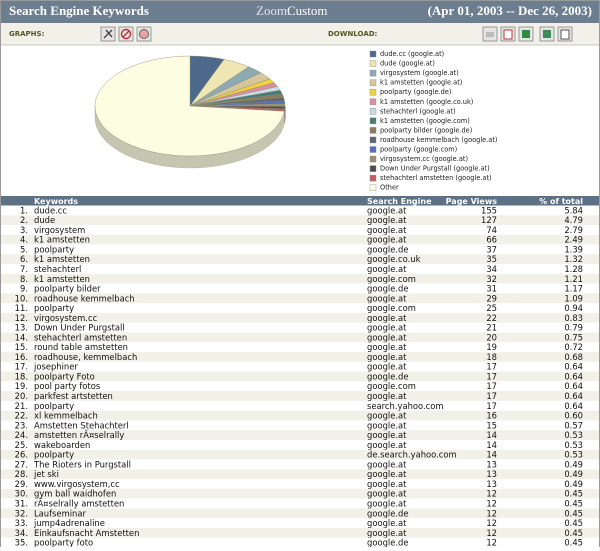 The width and height of the screenshot is (600, 551). I want to click on page-views: 15, so click(491, 425).